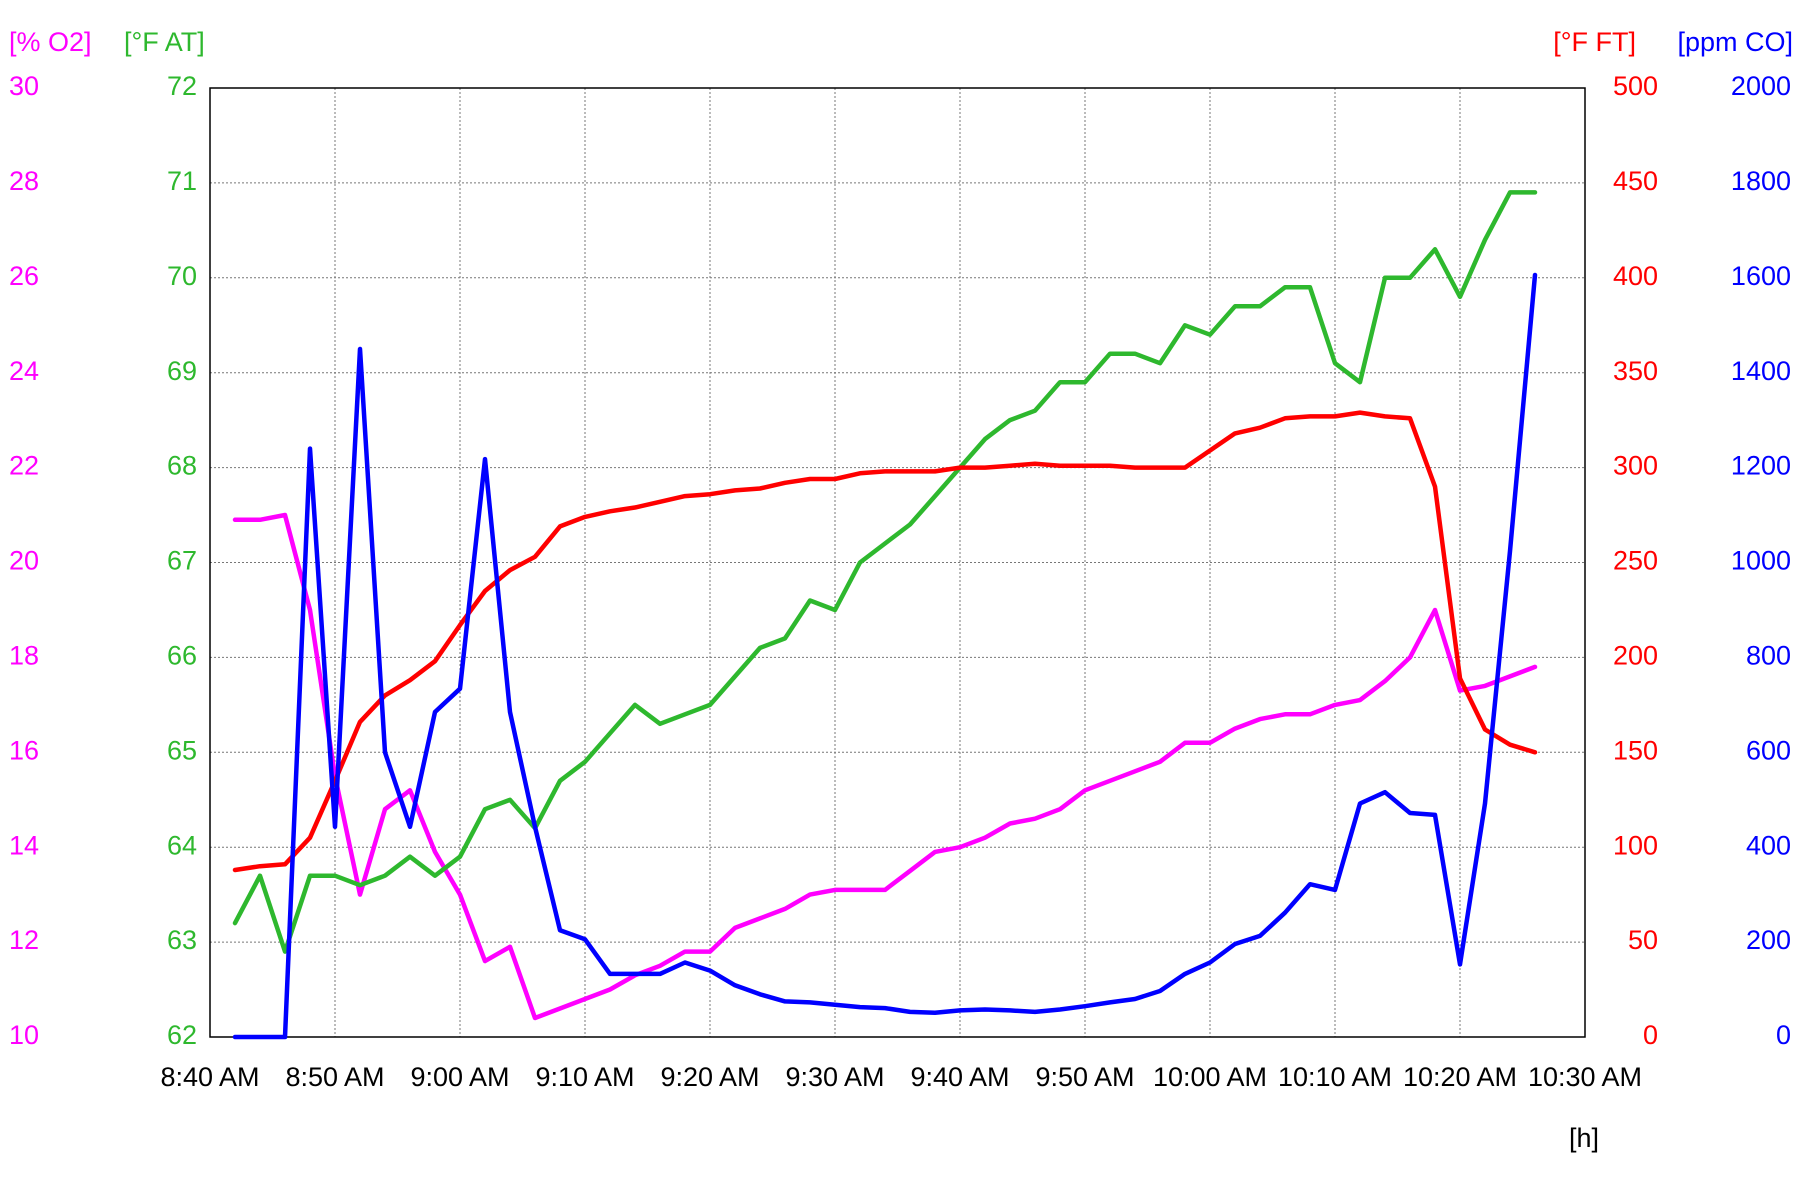  I want to click on y-tick-label: 1000, so click(1761, 561).